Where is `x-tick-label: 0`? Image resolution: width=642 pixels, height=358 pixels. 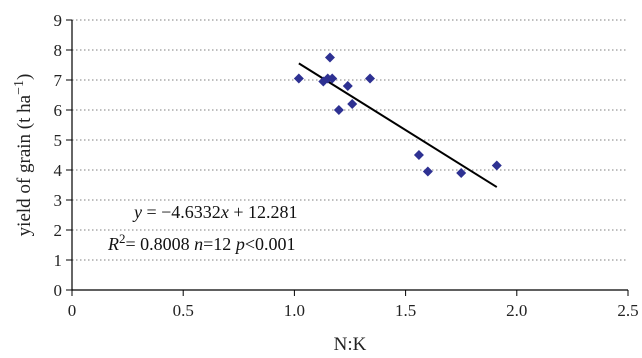 x-tick-label: 0 is located at coordinates (72, 310).